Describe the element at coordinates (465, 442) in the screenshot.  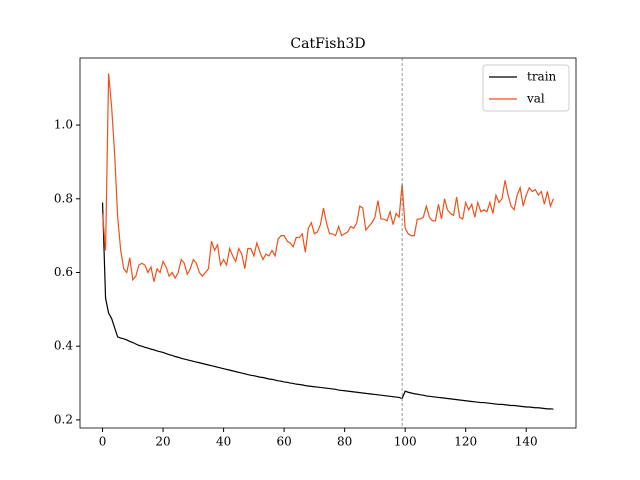
I see `x-tick-label: 120` at that location.